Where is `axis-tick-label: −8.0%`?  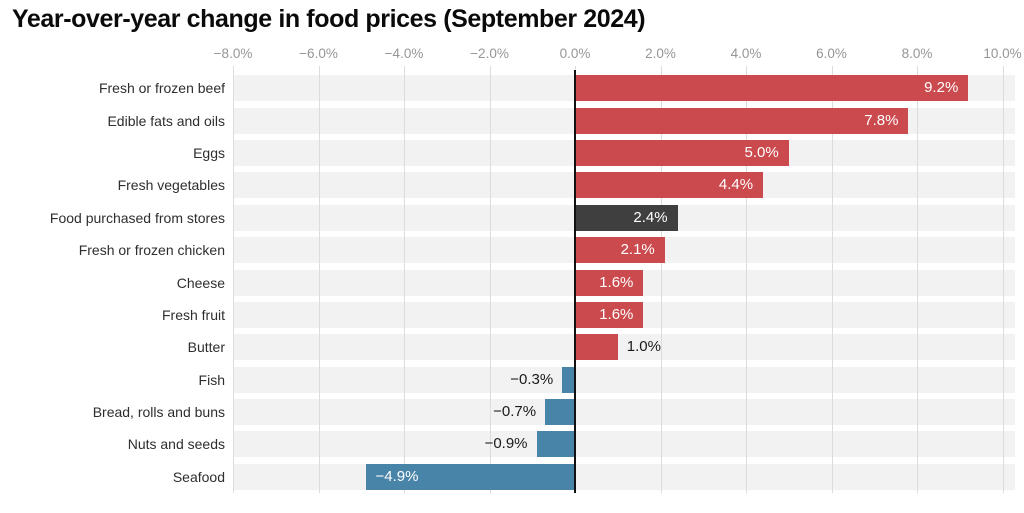
axis-tick-label: −8.0% is located at coordinates (233, 53).